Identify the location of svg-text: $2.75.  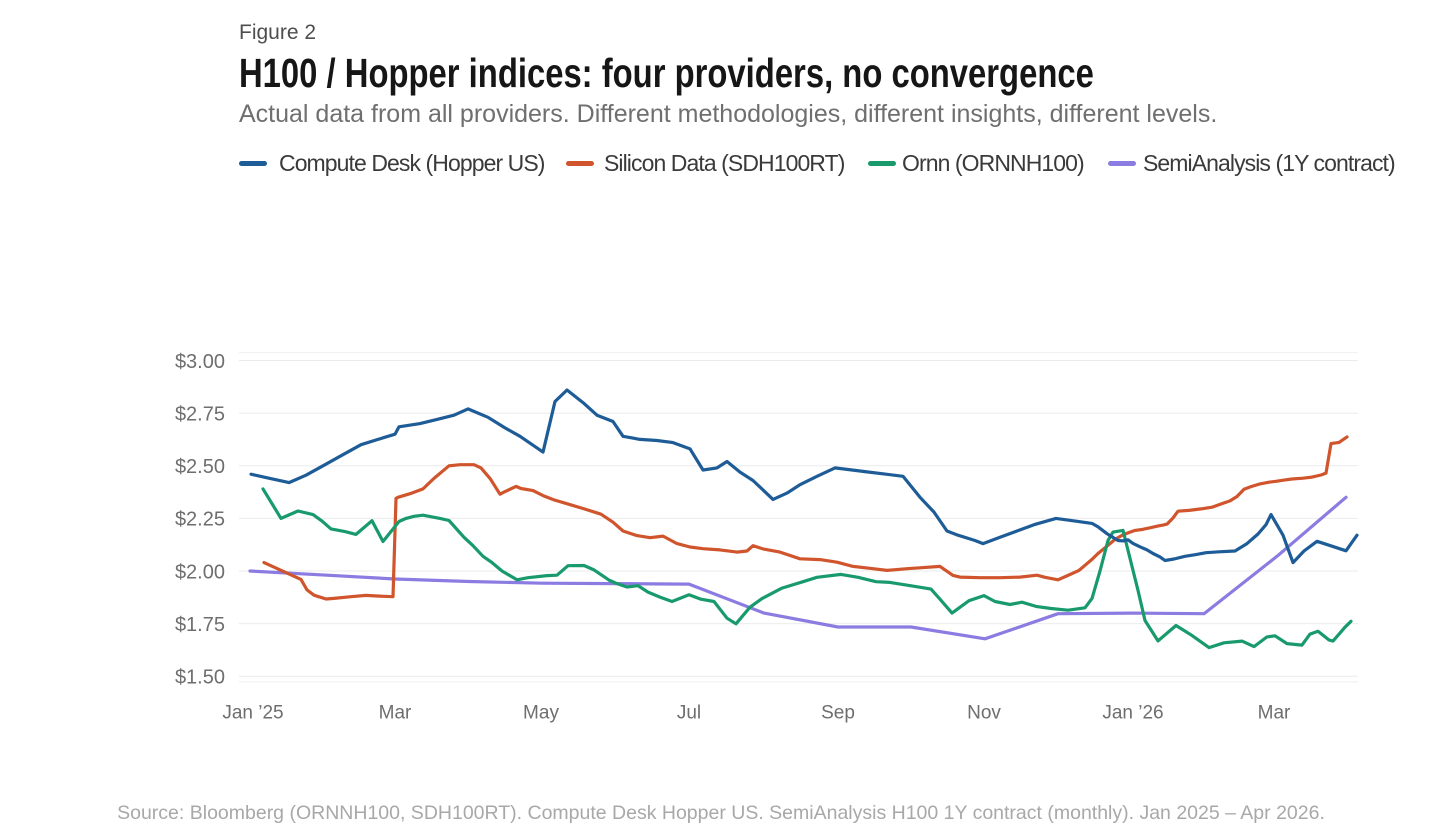
(200, 414).